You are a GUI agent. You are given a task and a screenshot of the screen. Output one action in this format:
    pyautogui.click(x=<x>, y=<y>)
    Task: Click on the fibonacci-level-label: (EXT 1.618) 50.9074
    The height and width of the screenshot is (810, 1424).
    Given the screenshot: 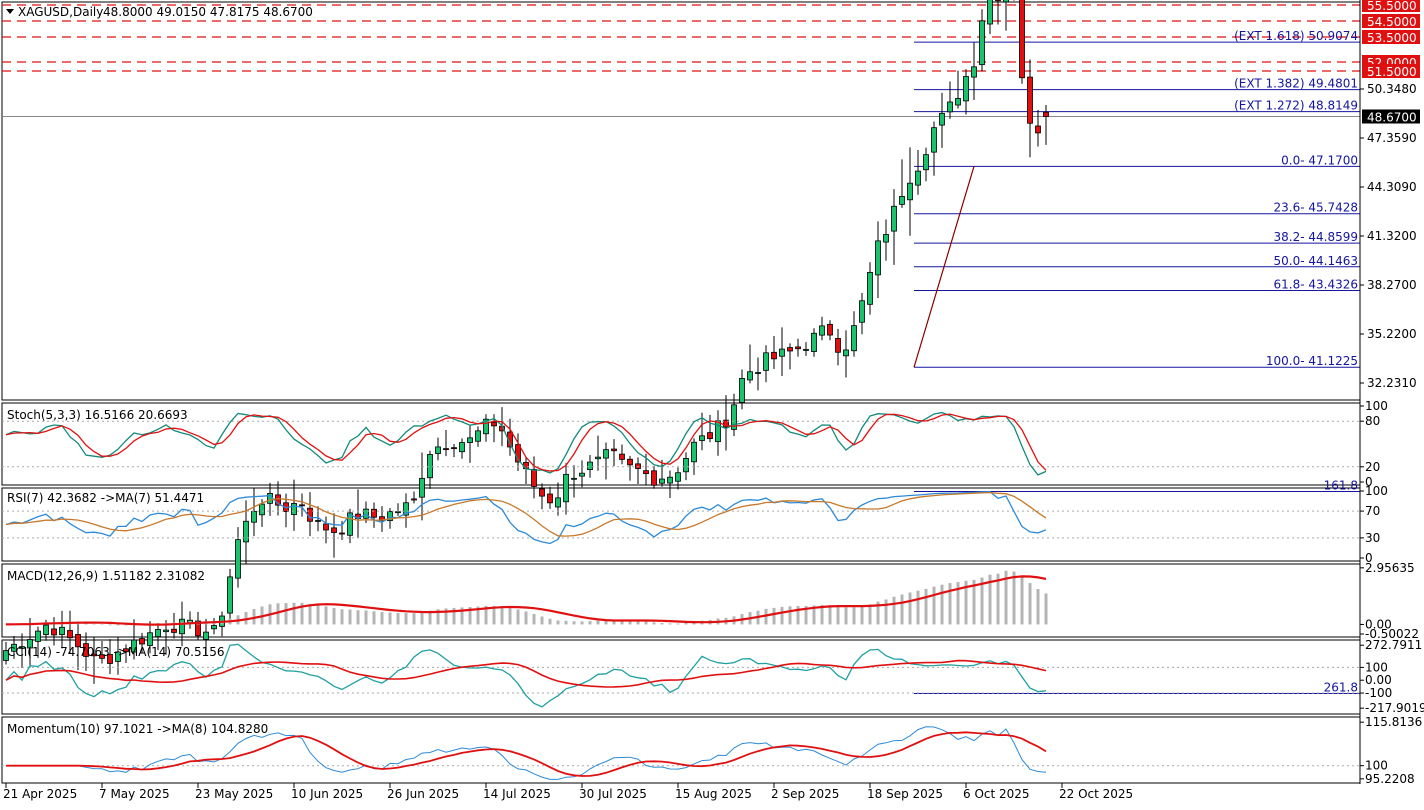 What is the action you would take?
    pyautogui.click(x=1296, y=36)
    